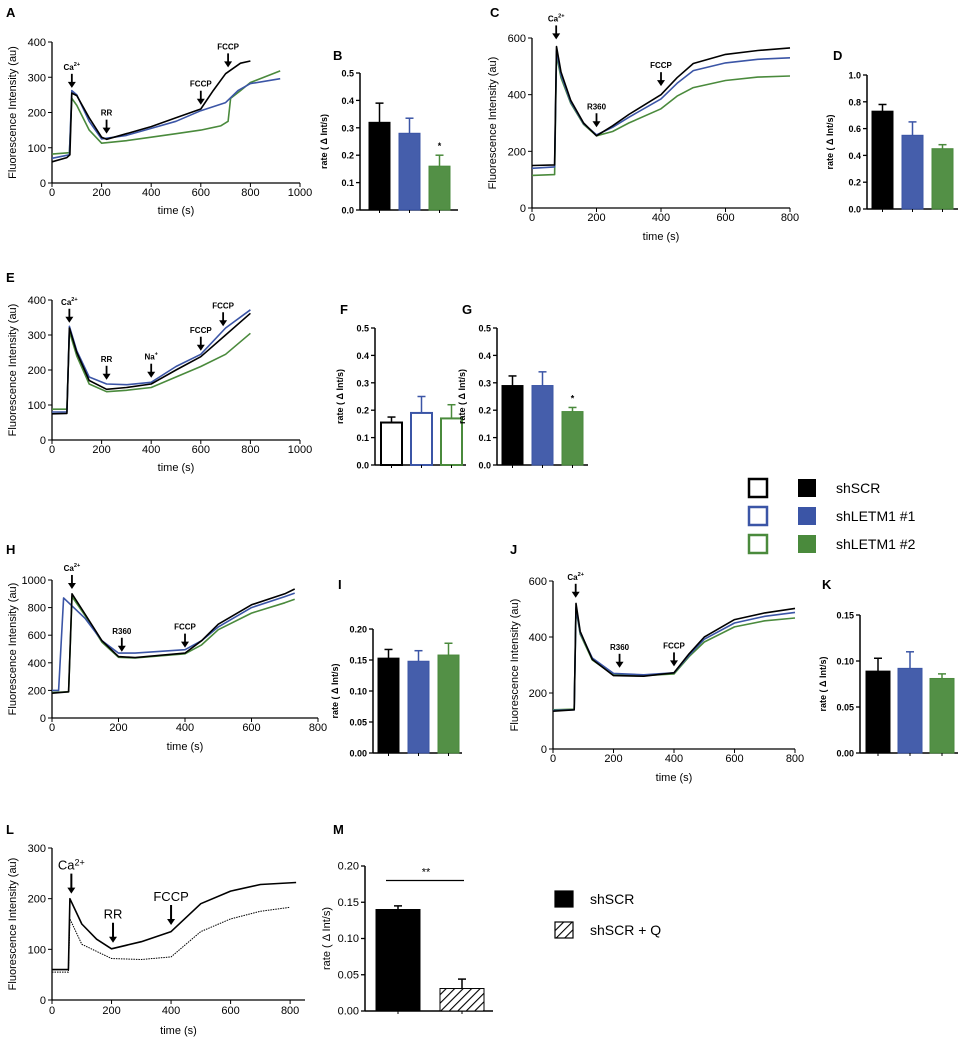 The image size is (962, 1059). I want to click on panel-b: B 0.0 0.1 0.2 0.3 0.4 0.5 rate ( Δ Int/s) *, so click(388, 132).